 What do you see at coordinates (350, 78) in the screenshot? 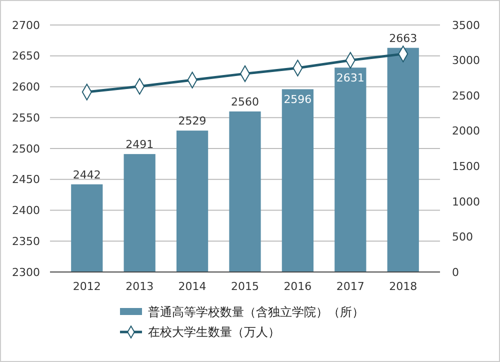
I see `data-label: 2631` at bounding box center [350, 78].